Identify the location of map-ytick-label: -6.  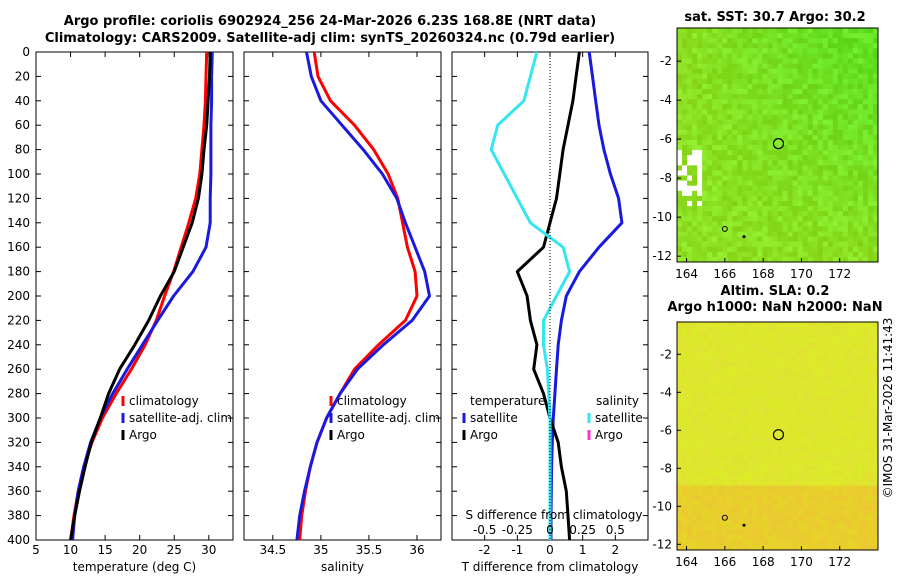
(666, 430).